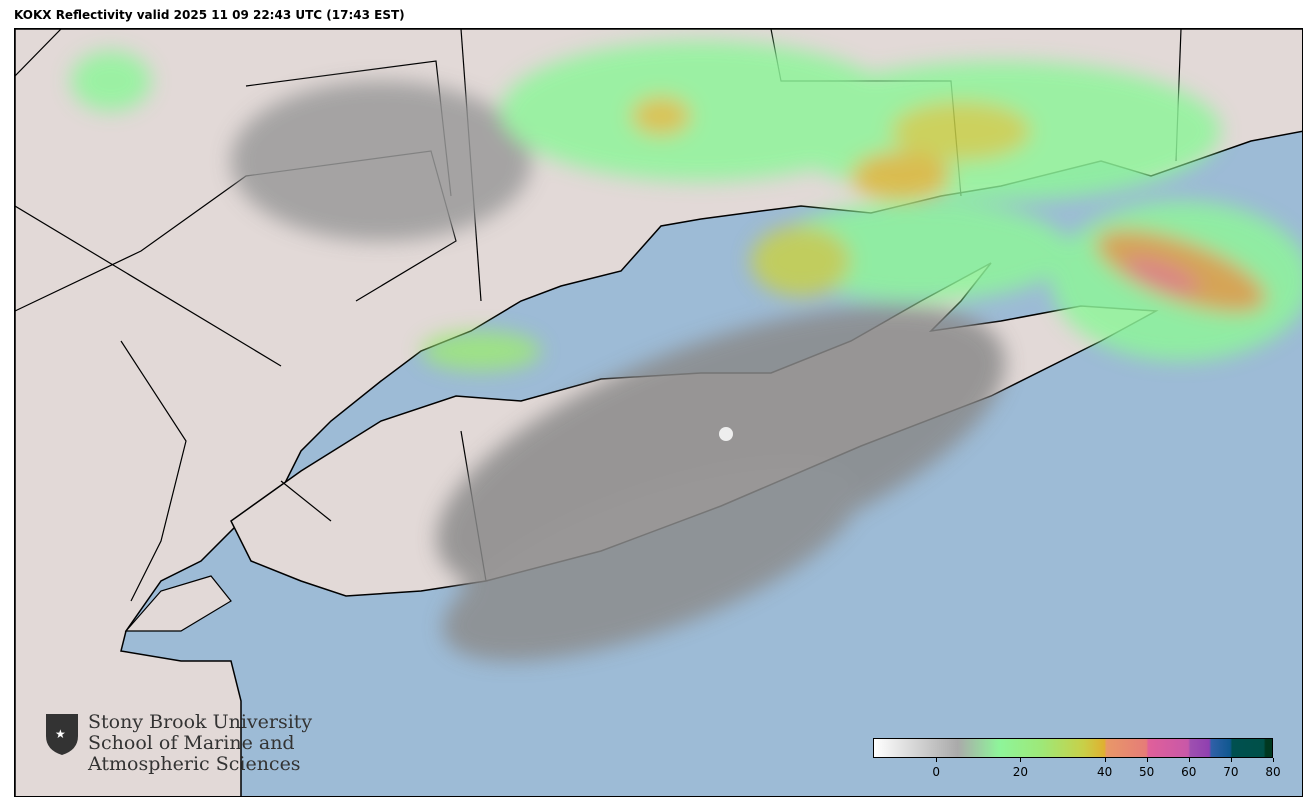  Describe the element at coordinates (194, 764) in the screenshot. I see `logo-line-3: Atmospheric Sciences` at that location.